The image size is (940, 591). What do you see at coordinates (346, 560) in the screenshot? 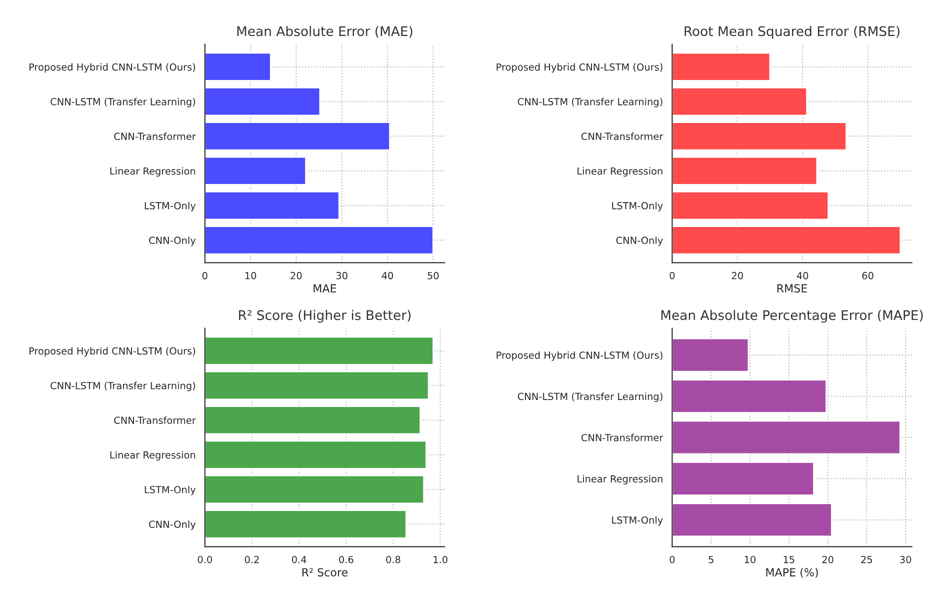
I see `x-tick-label: 0.6` at bounding box center [346, 560].